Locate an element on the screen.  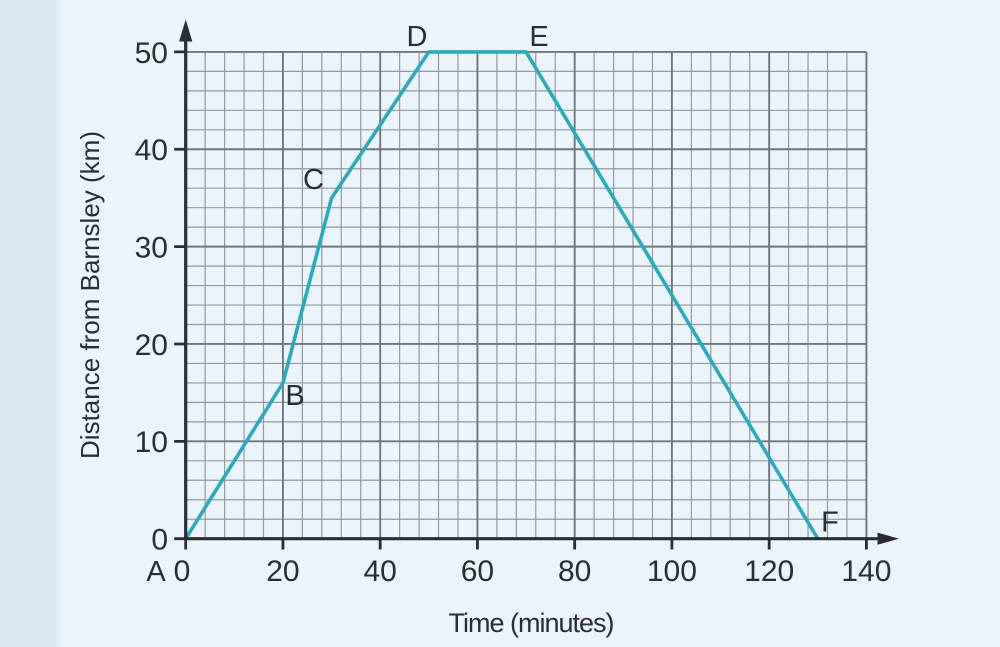
svg-text: 100 is located at coordinates (672, 571).